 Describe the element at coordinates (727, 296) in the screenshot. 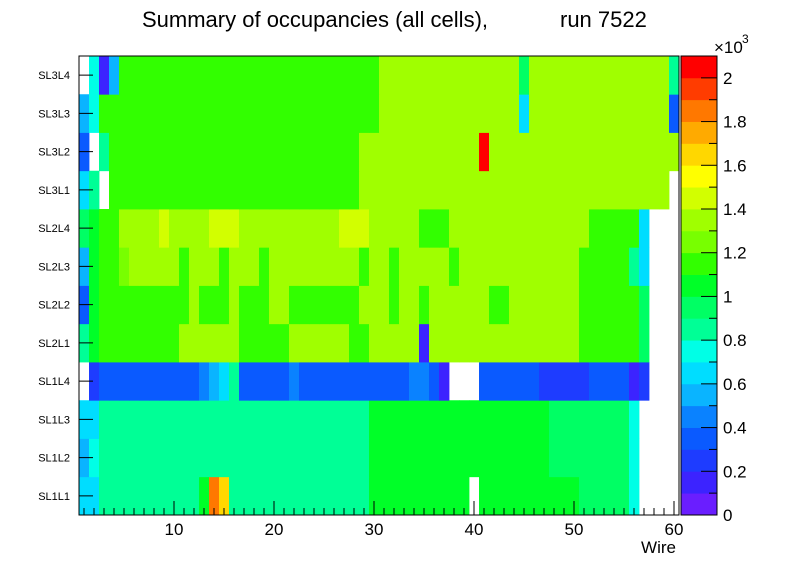

I see `color-scale-tick-label: 1` at that location.